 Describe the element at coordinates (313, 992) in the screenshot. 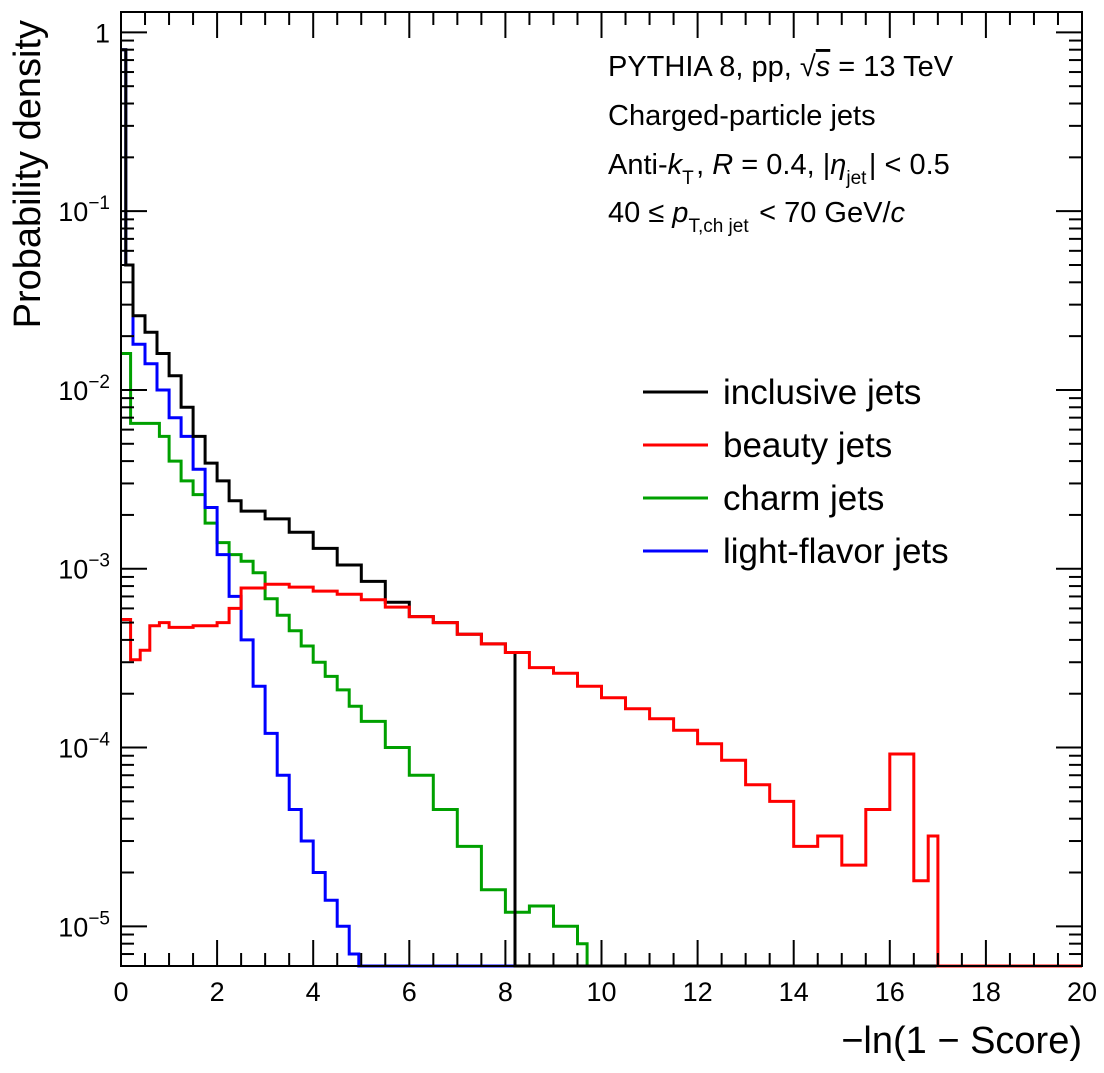

I see `x-tick-label: 4` at that location.